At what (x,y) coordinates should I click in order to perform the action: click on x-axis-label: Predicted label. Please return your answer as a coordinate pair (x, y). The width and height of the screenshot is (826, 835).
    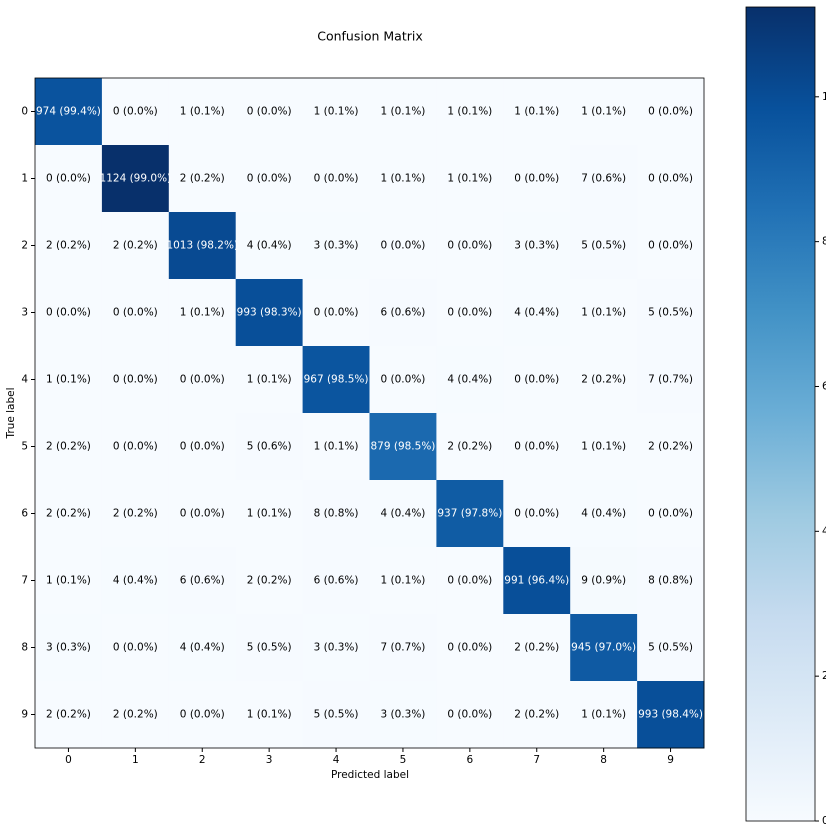
    Looking at the image, I should click on (370, 775).